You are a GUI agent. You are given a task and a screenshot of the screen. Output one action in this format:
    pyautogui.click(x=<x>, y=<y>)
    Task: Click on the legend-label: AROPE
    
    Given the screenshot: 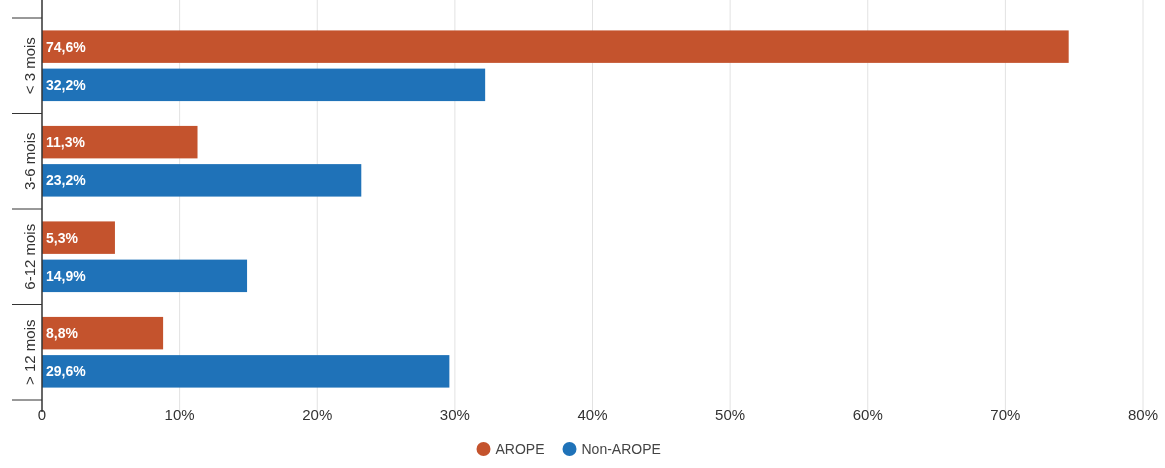 What is the action you would take?
    pyautogui.click(x=520, y=449)
    